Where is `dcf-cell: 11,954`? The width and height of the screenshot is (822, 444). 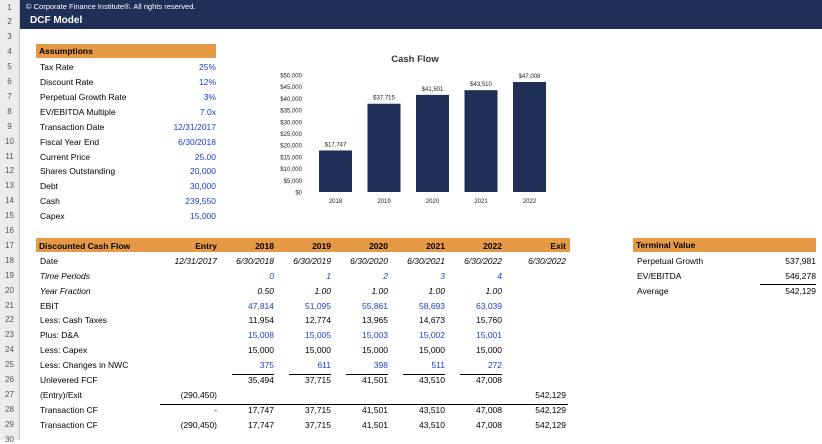
dcf-cell: 11,954 is located at coordinates (261, 320).